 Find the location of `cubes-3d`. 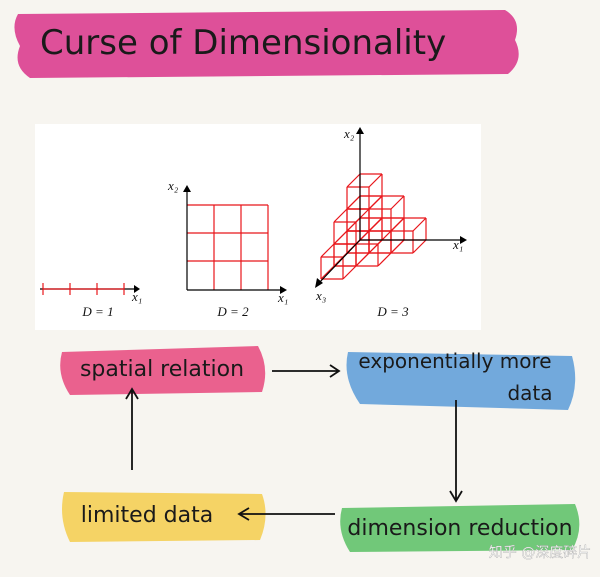

cubes-3d is located at coordinates (373, 226).